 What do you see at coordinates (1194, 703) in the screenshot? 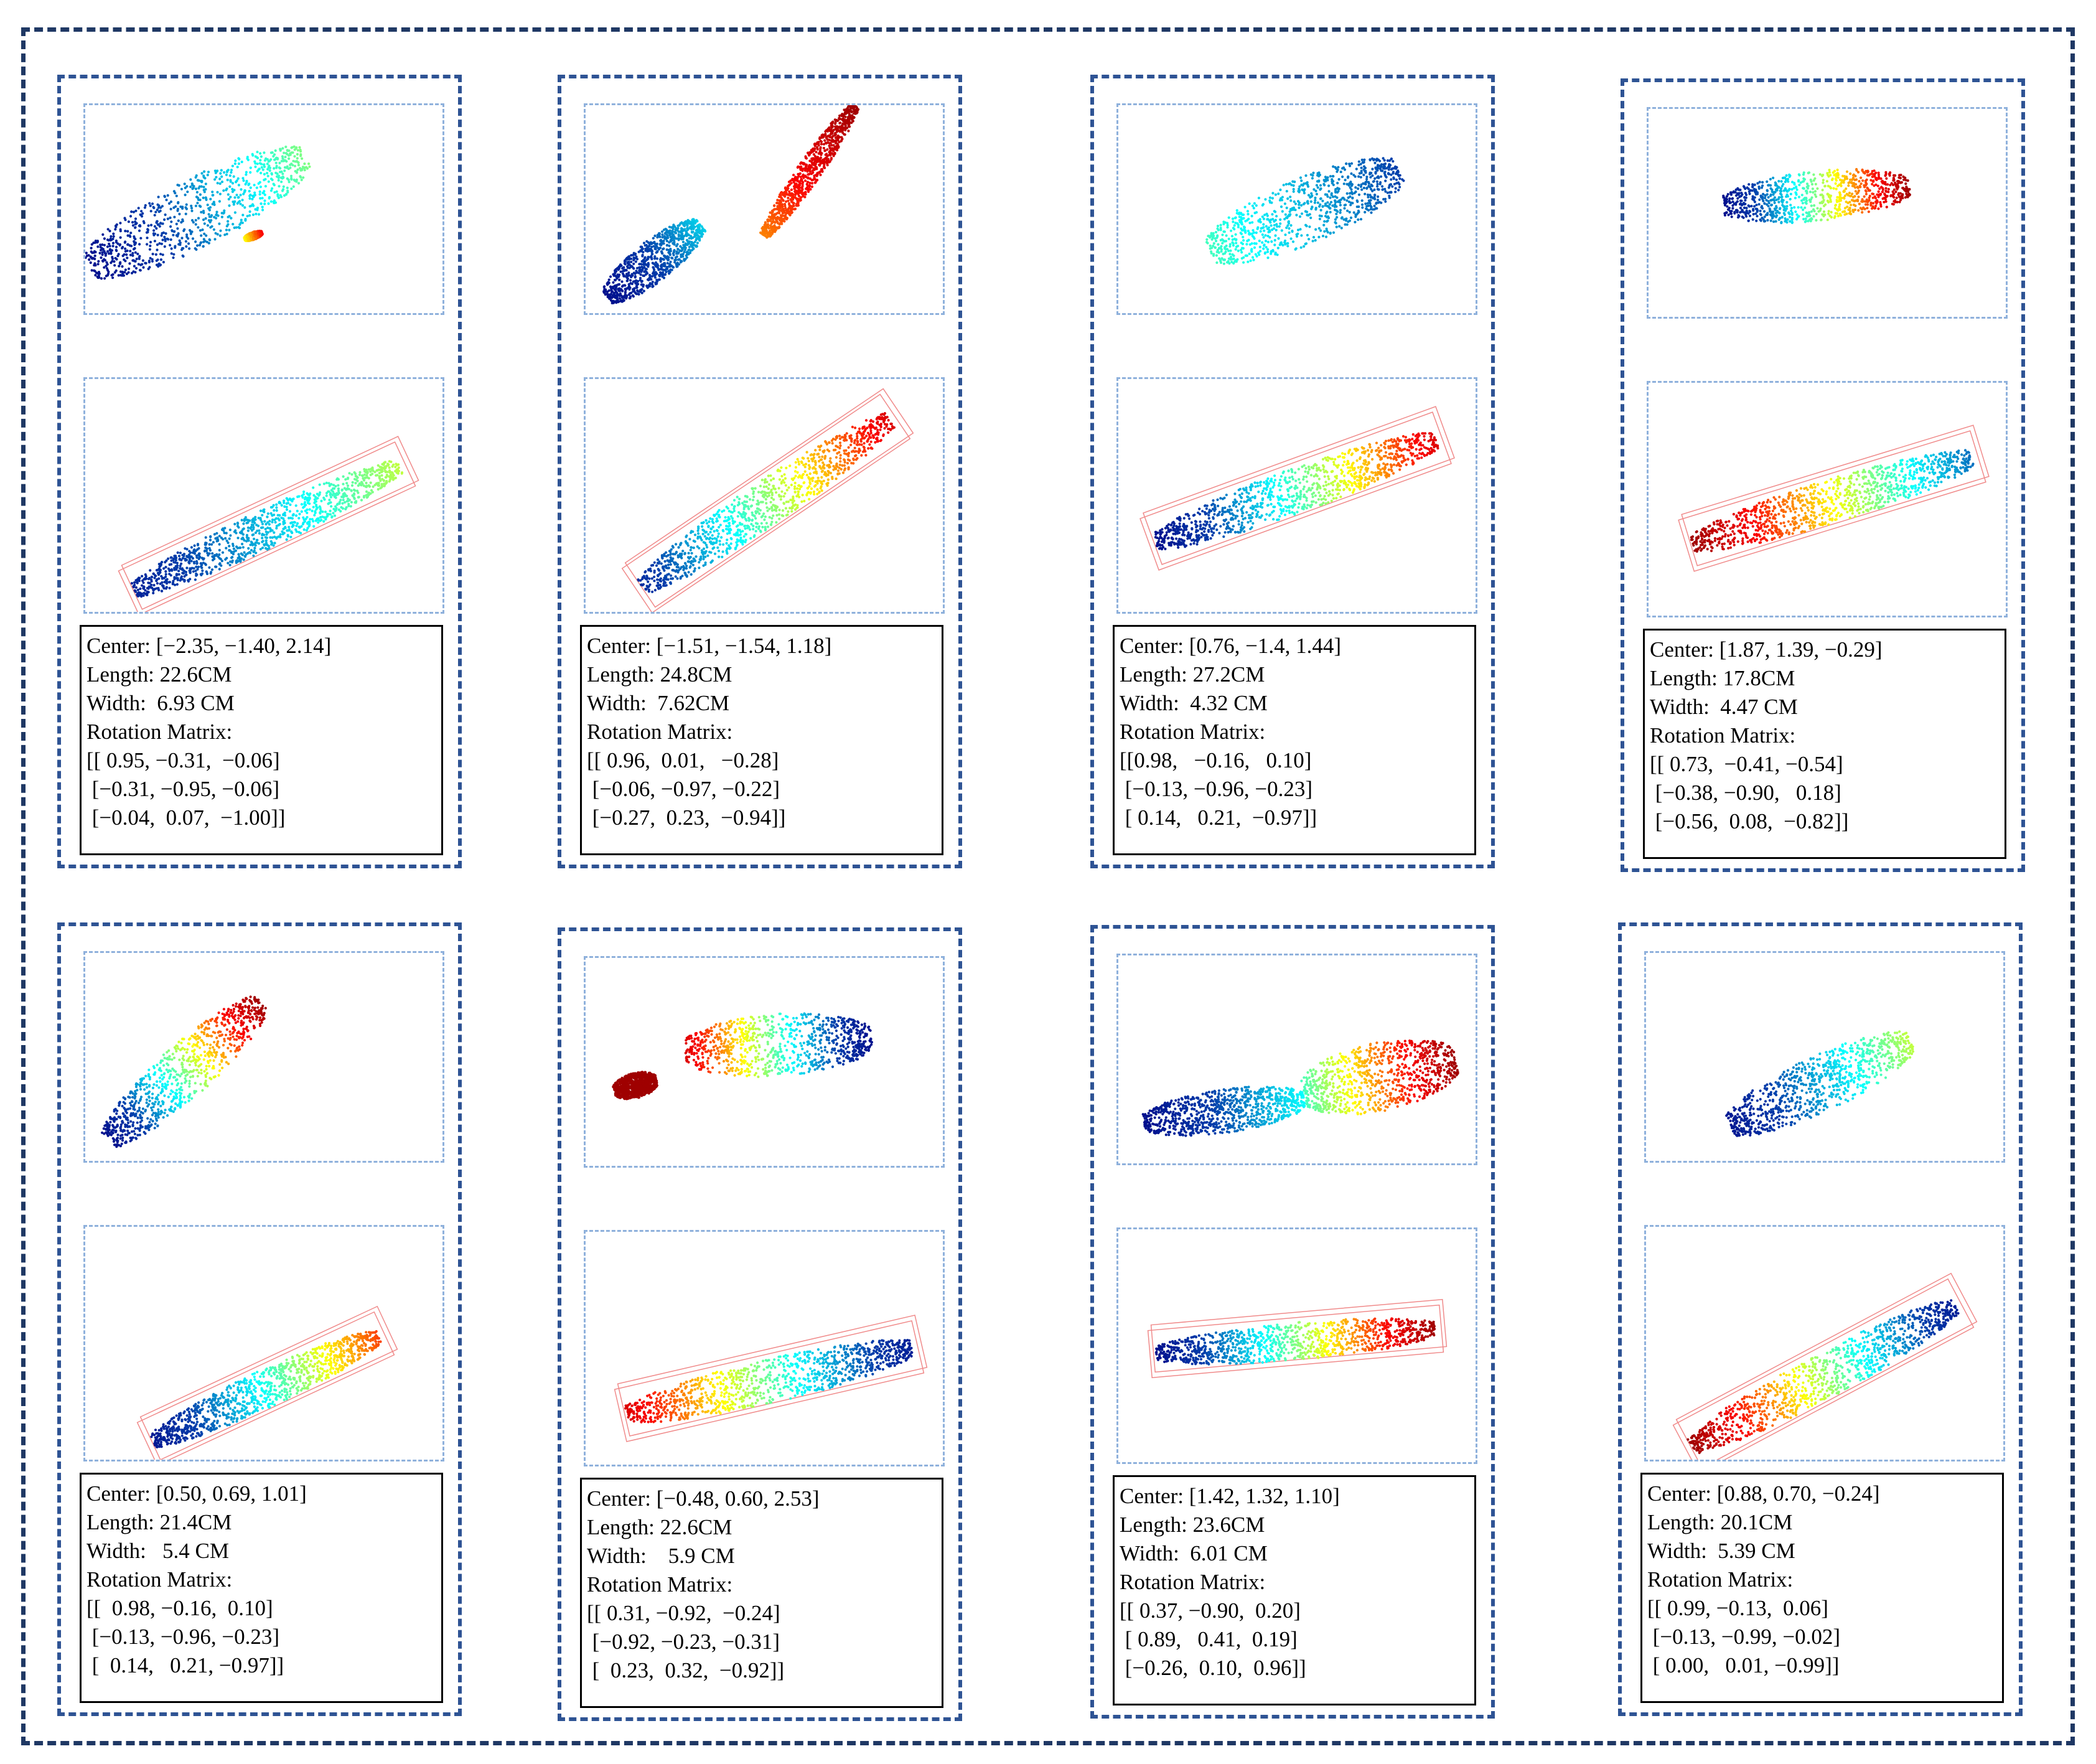
I see `width-text: Width: 4.32 CM` at bounding box center [1194, 703].